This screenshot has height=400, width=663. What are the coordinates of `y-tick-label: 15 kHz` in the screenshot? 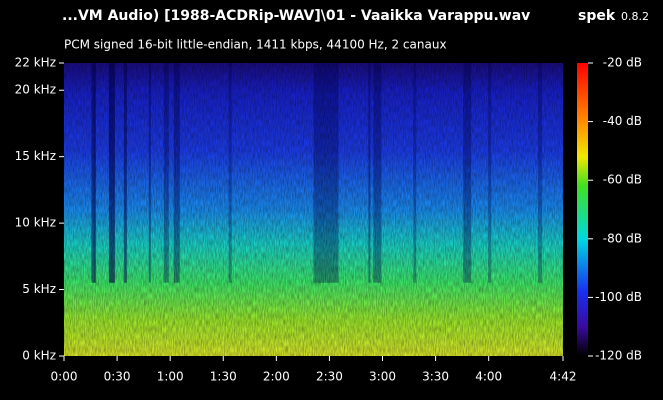 It's located at (35, 156).